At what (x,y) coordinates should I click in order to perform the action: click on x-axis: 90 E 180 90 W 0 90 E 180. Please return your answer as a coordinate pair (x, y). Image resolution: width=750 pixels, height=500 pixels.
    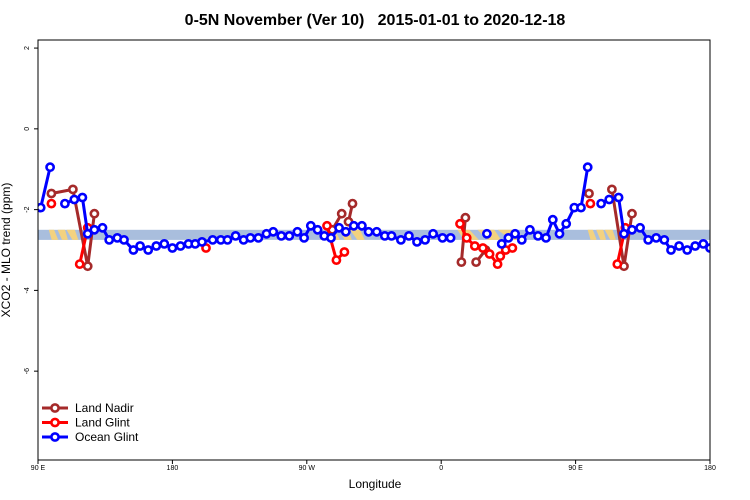
    Looking at the image, I should click on (373, 466).